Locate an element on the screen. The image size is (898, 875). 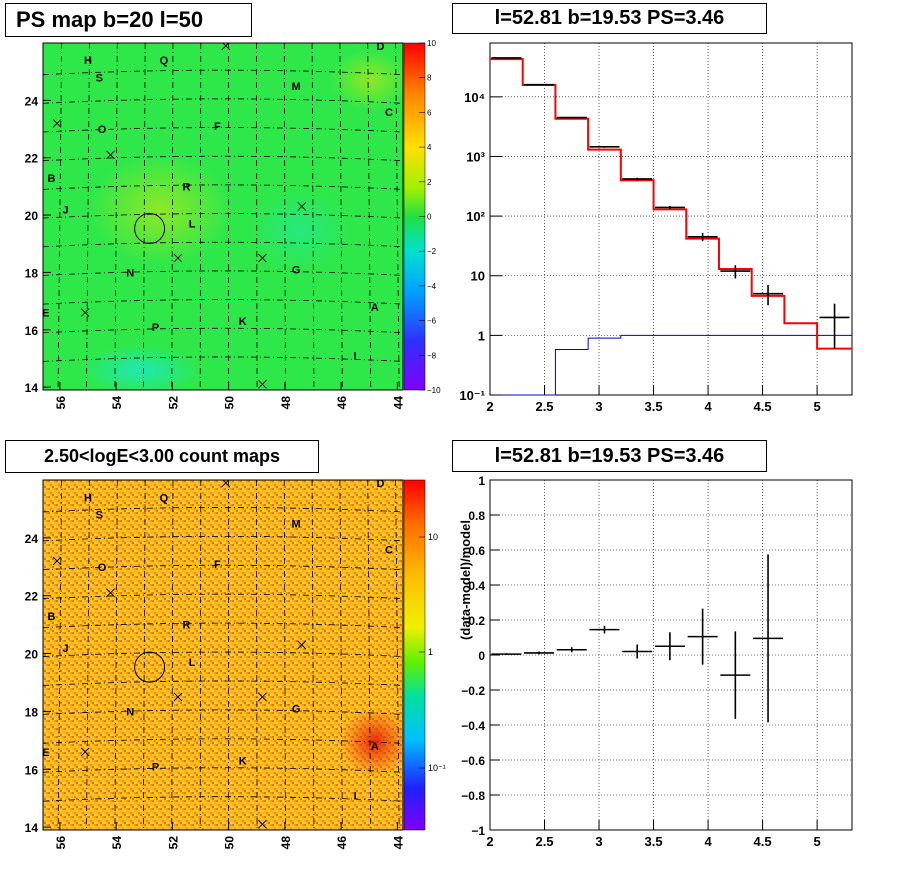
y-axis-tick-label: 18 is located at coordinates (32, 273).